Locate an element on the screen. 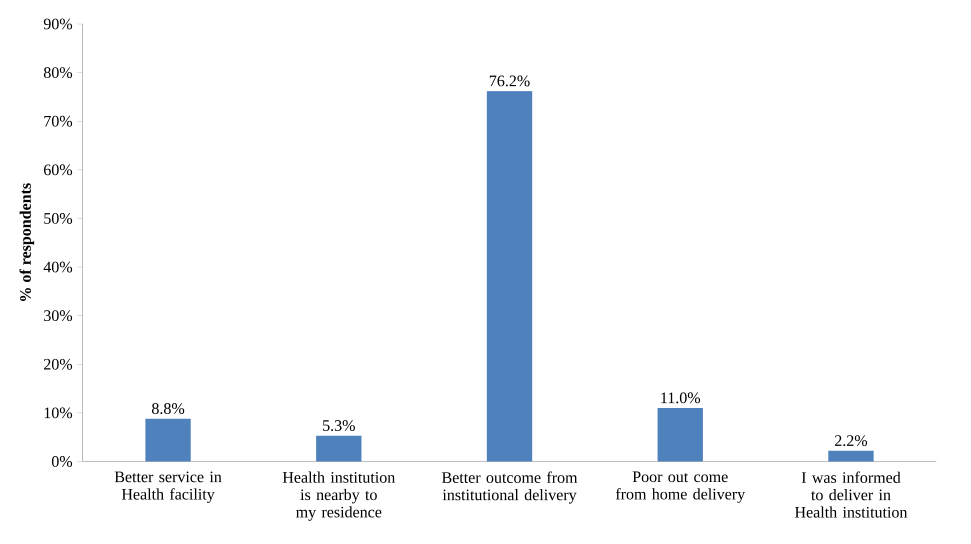 Image resolution: width=971 pixels, height=544 pixels. y-tick-label: 0% is located at coordinates (62, 461).